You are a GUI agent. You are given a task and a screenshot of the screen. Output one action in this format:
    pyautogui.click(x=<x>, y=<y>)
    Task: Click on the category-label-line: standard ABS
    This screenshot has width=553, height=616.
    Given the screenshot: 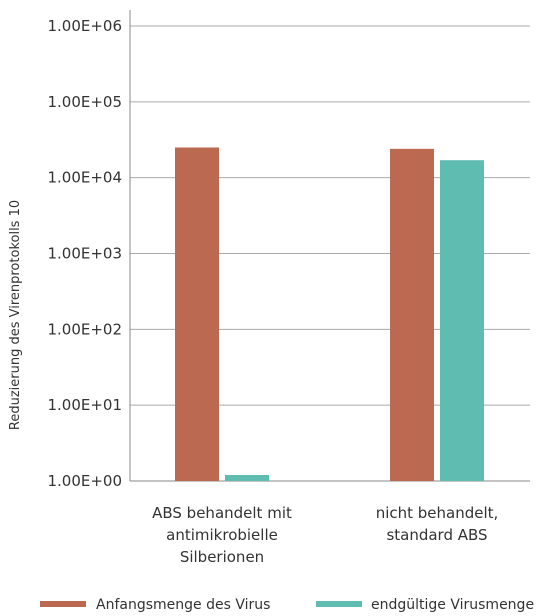 What is the action you would take?
    pyautogui.click(x=436, y=535)
    